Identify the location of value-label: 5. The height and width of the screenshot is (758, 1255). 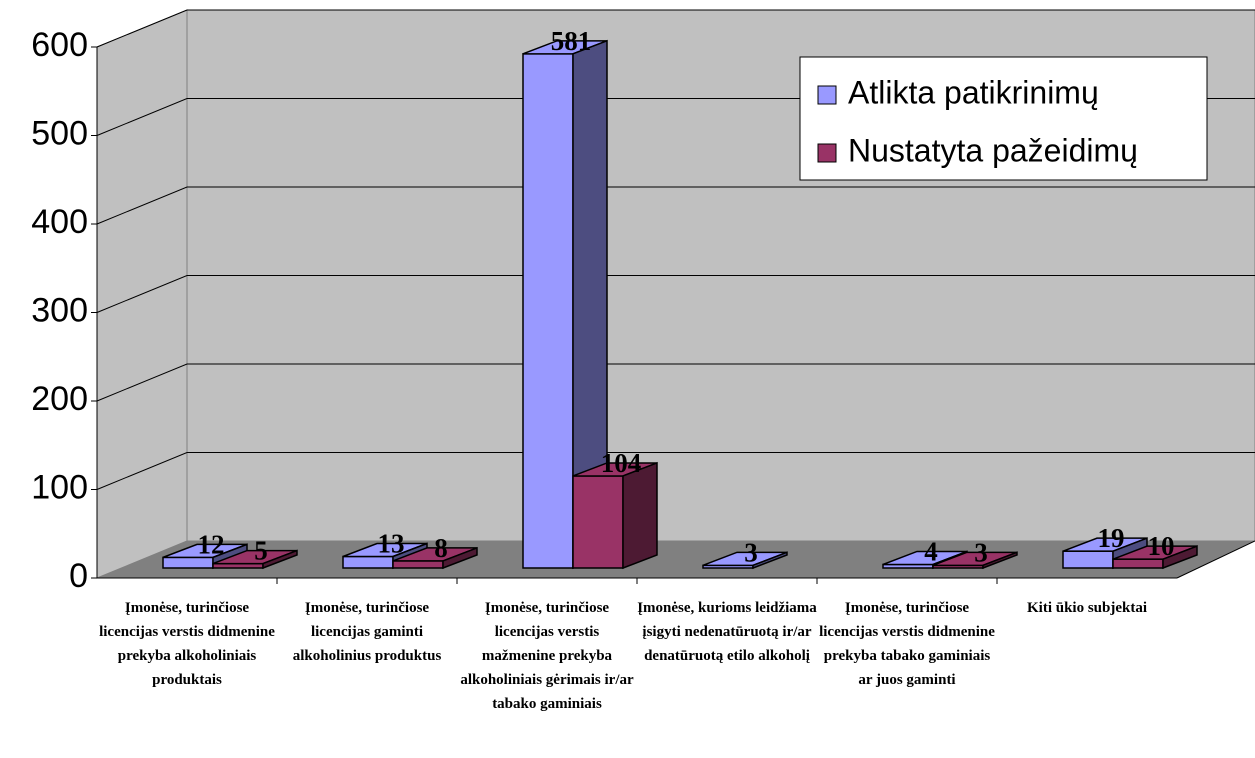
(261, 551).